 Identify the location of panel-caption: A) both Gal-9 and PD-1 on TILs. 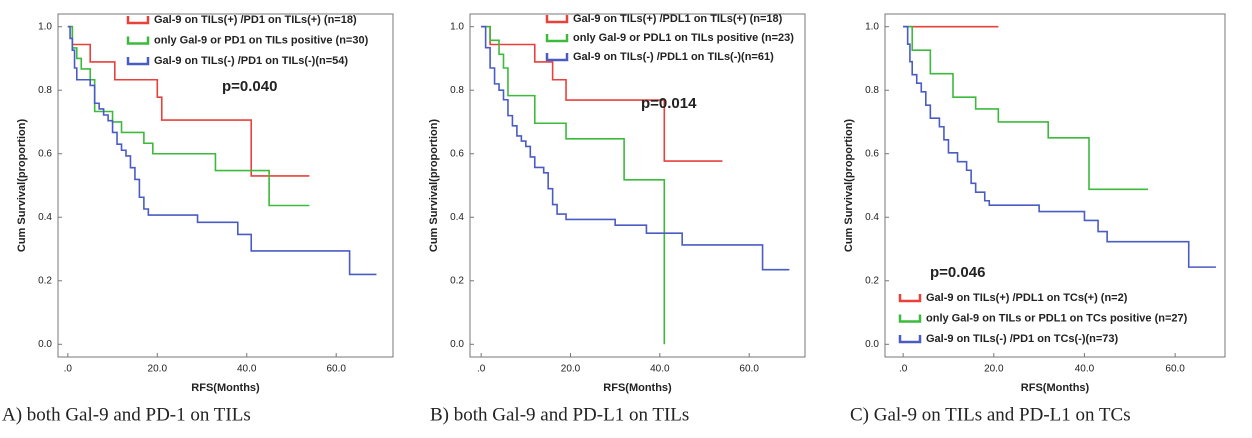
(126, 414).